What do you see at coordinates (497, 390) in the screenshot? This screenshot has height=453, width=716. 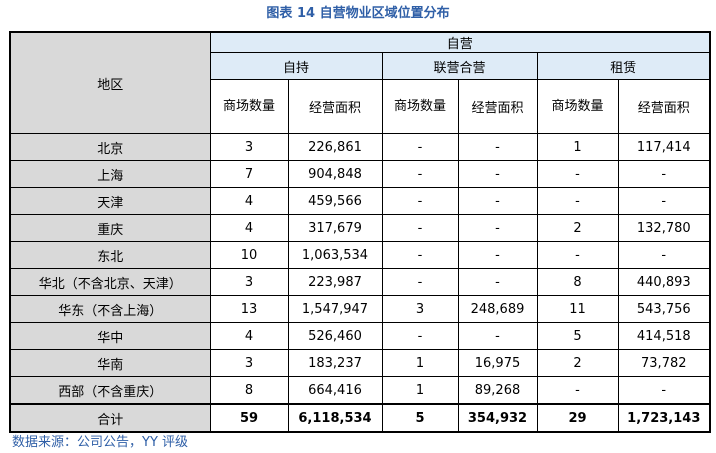 I see `value-cell: 89,268` at bounding box center [497, 390].